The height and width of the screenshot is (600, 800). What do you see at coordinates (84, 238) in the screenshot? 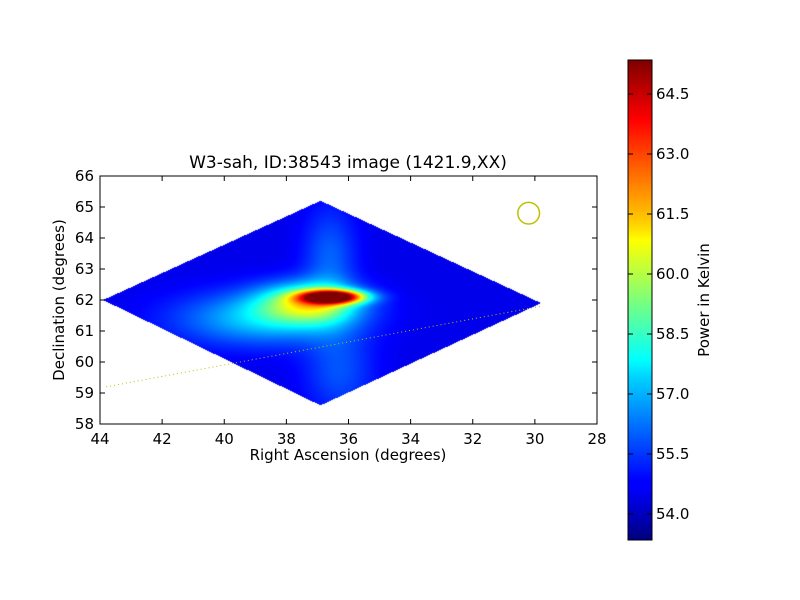
I see `y-tick-label: 64` at bounding box center [84, 238].